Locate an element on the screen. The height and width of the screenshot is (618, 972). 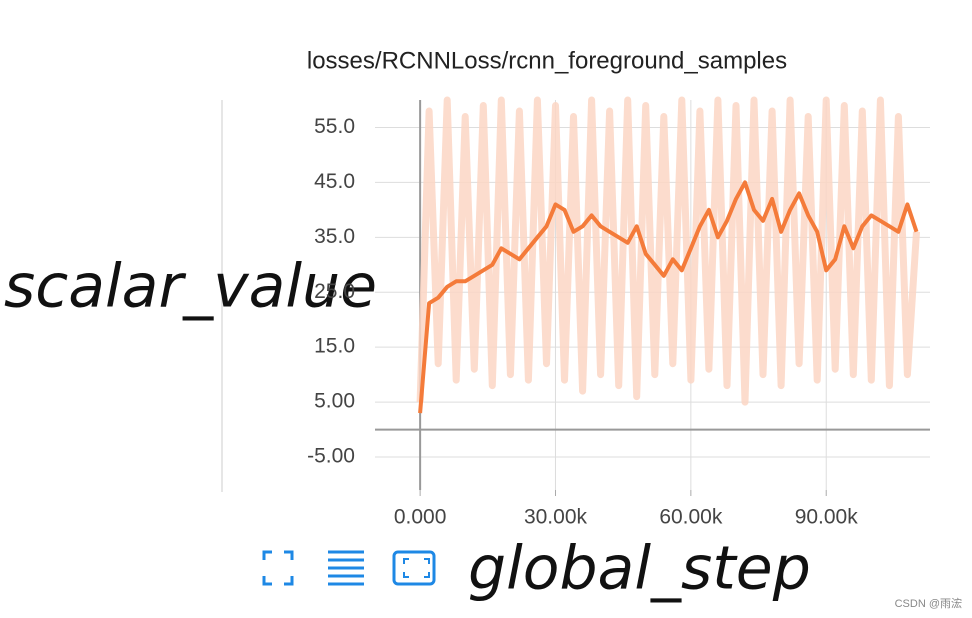
x-tick-label: 90.00k is located at coordinates (827, 517).